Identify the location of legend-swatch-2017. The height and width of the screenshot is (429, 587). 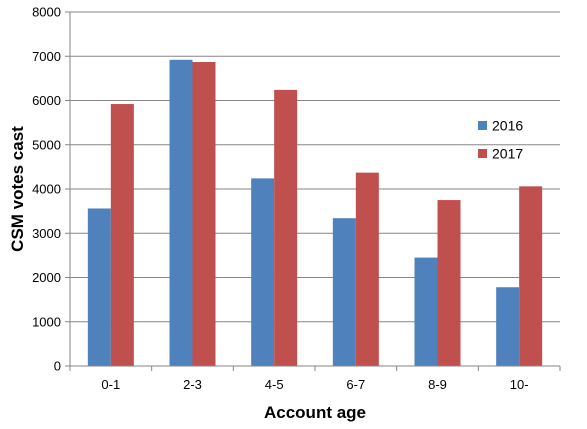
(482, 153).